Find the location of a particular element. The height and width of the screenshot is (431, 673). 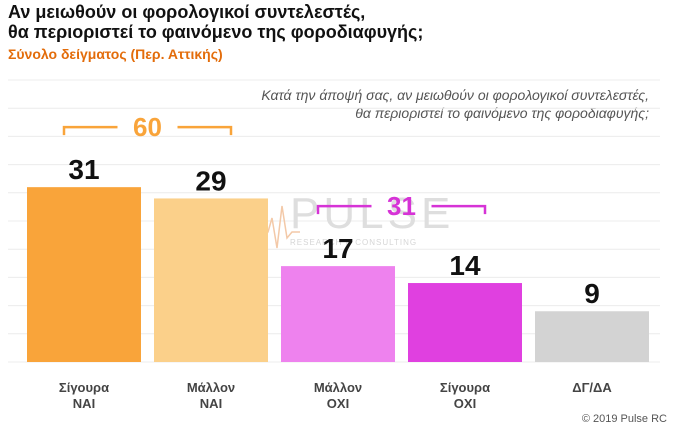

group-total-label: 31 is located at coordinates (401, 206).